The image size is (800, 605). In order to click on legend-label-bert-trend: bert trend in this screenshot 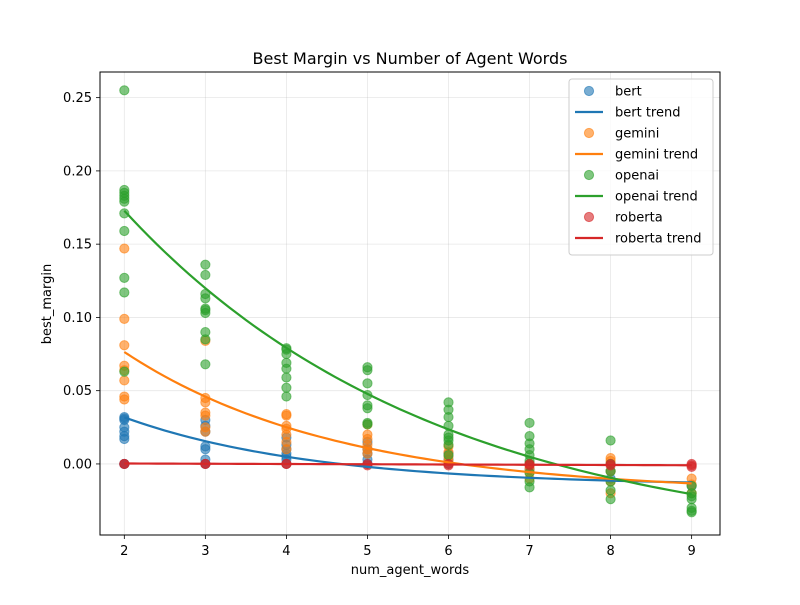, I will do `click(647, 113)`.